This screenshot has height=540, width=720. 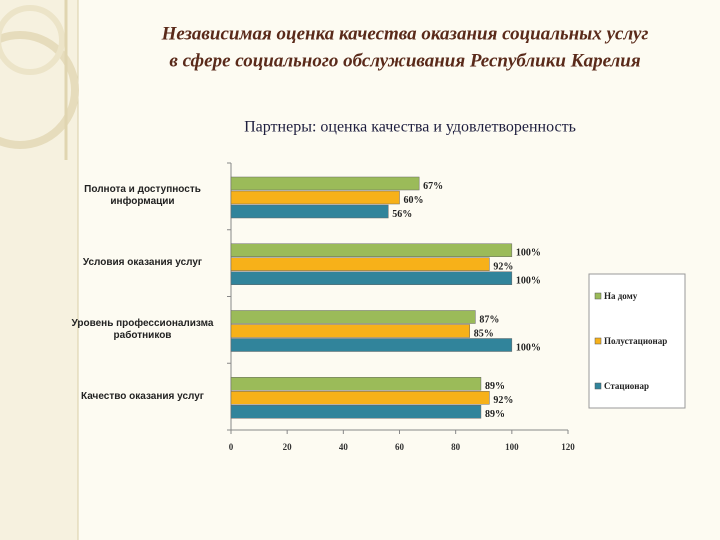 I want to click on y-tick-label: Уровень профессионализма работников, so click(x=142, y=329).